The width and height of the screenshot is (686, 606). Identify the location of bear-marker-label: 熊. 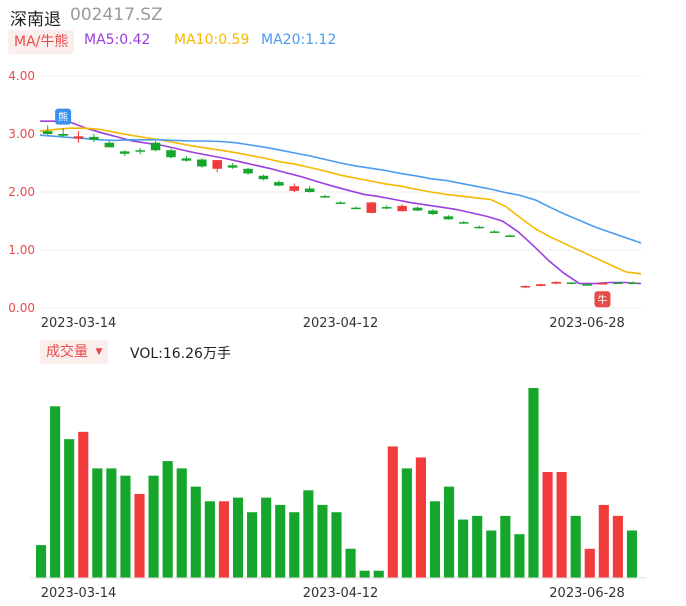
(63, 117).